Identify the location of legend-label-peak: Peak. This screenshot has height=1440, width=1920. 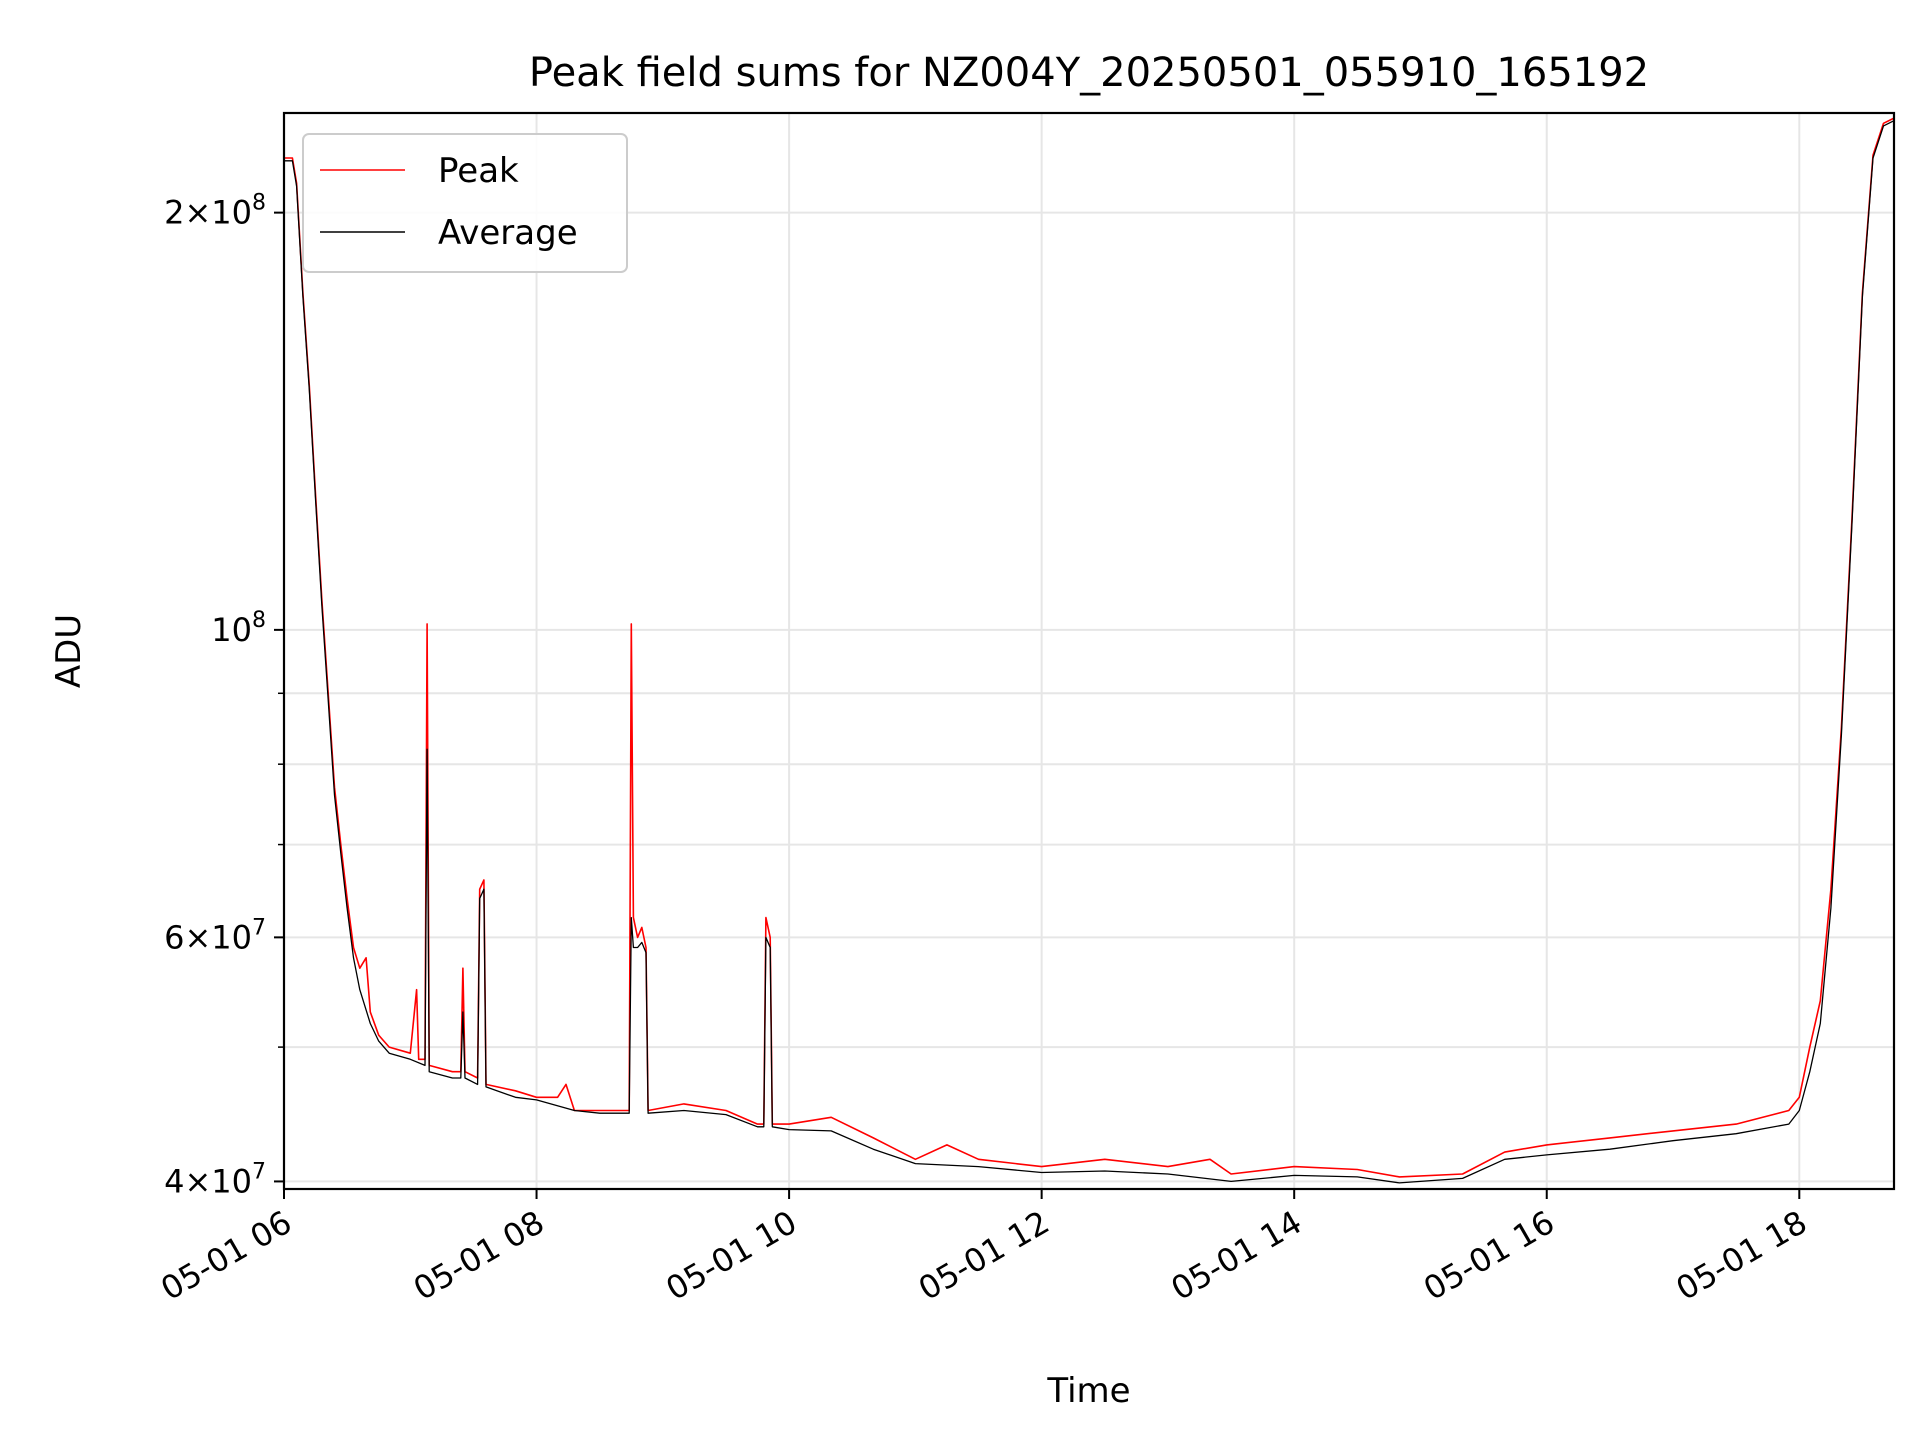
(478, 171).